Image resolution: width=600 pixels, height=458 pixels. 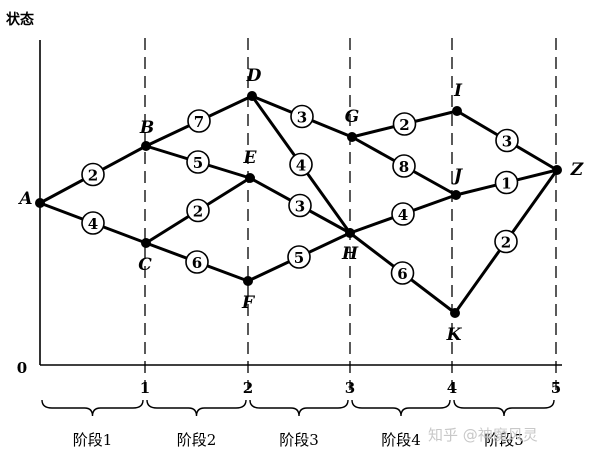 I want to click on weight-C-E: 2, so click(x=198, y=210).